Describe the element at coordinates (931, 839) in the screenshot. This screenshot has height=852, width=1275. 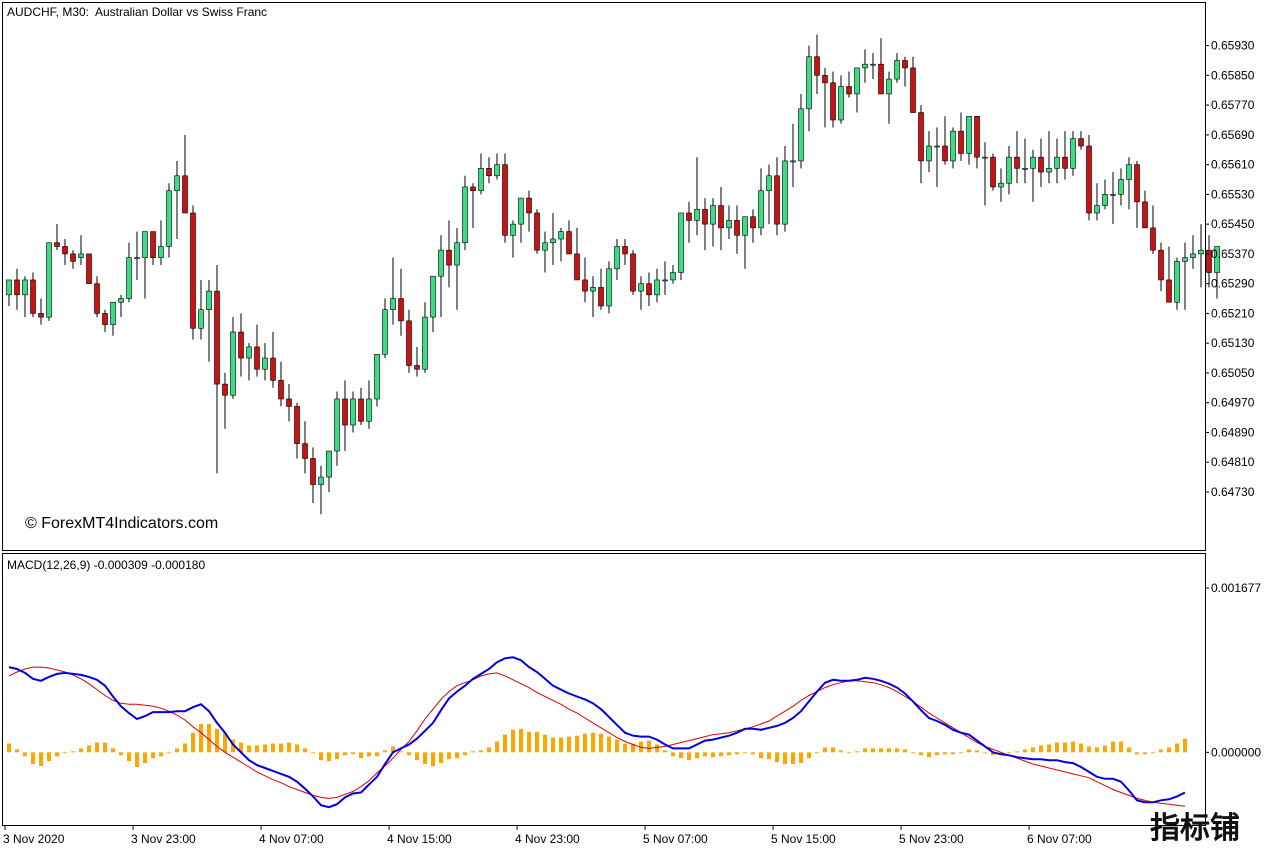
I see `time-tick-label: 5 Nov 23:00` at that location.